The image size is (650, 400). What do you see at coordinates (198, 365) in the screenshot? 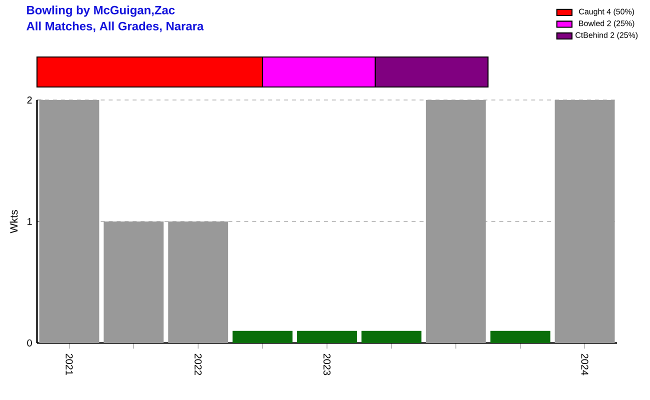
I see `x-tick-label: 2022` at bounding box center [198, 365].